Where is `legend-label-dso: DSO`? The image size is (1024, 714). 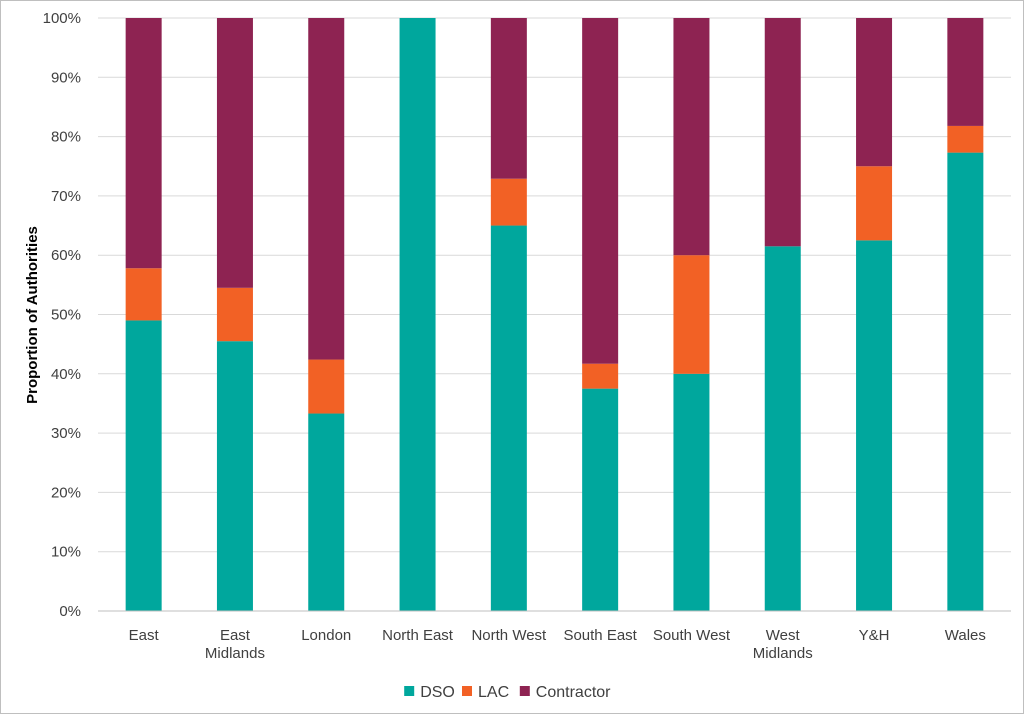
legend-label-dso: DSO is located at coordinates (437, 692).